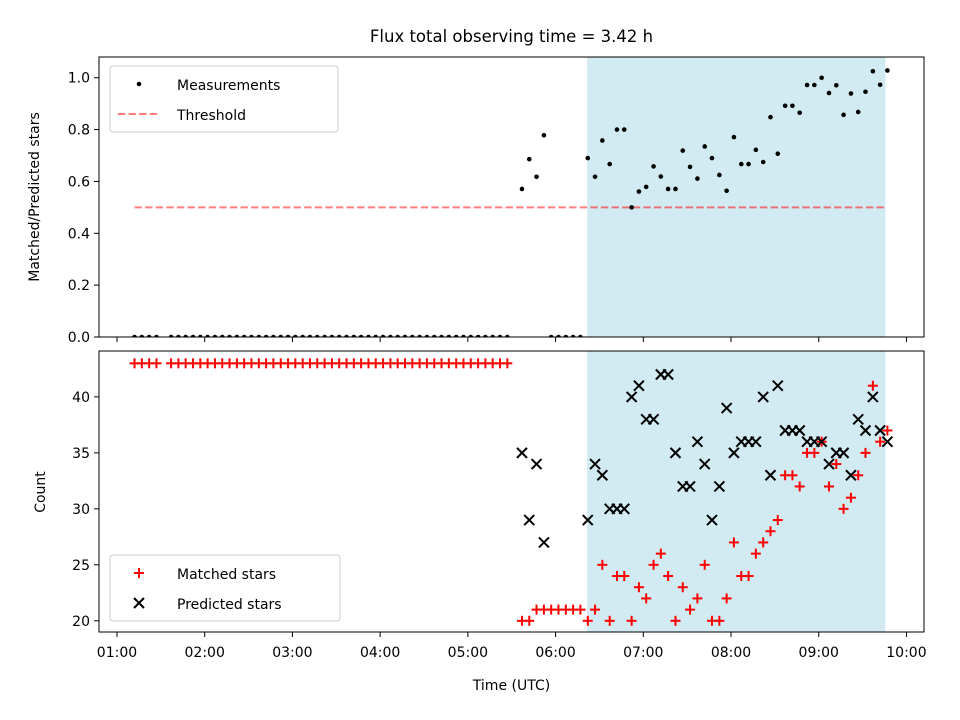  I want to click on legend-threshold-label: Threshold, so click(211, 116).